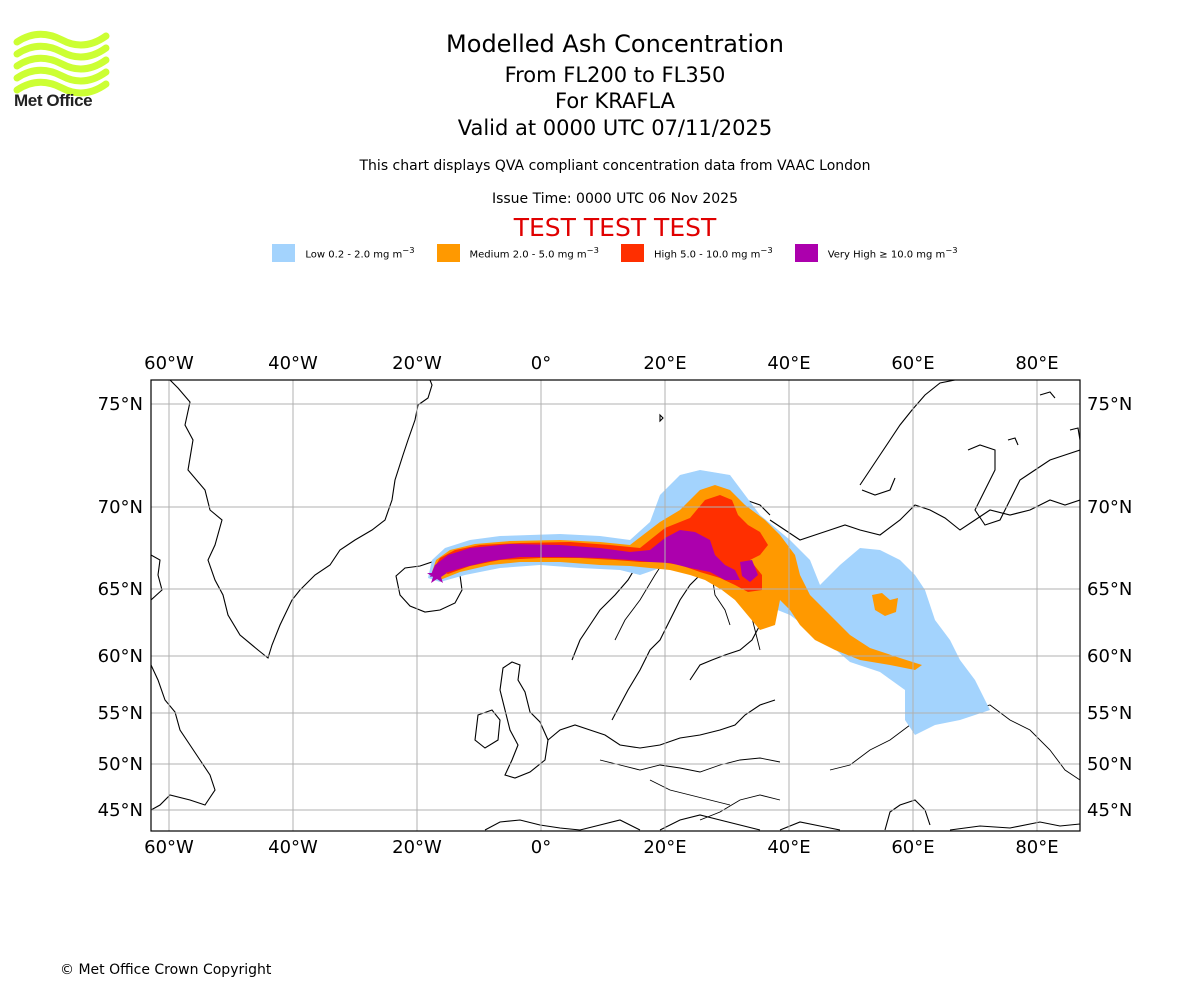 This screenshot has width=1200, height=1000. Describe the element at coordinates (632, 253) in the screenshot. I see `legend-swatch-high` at that location.